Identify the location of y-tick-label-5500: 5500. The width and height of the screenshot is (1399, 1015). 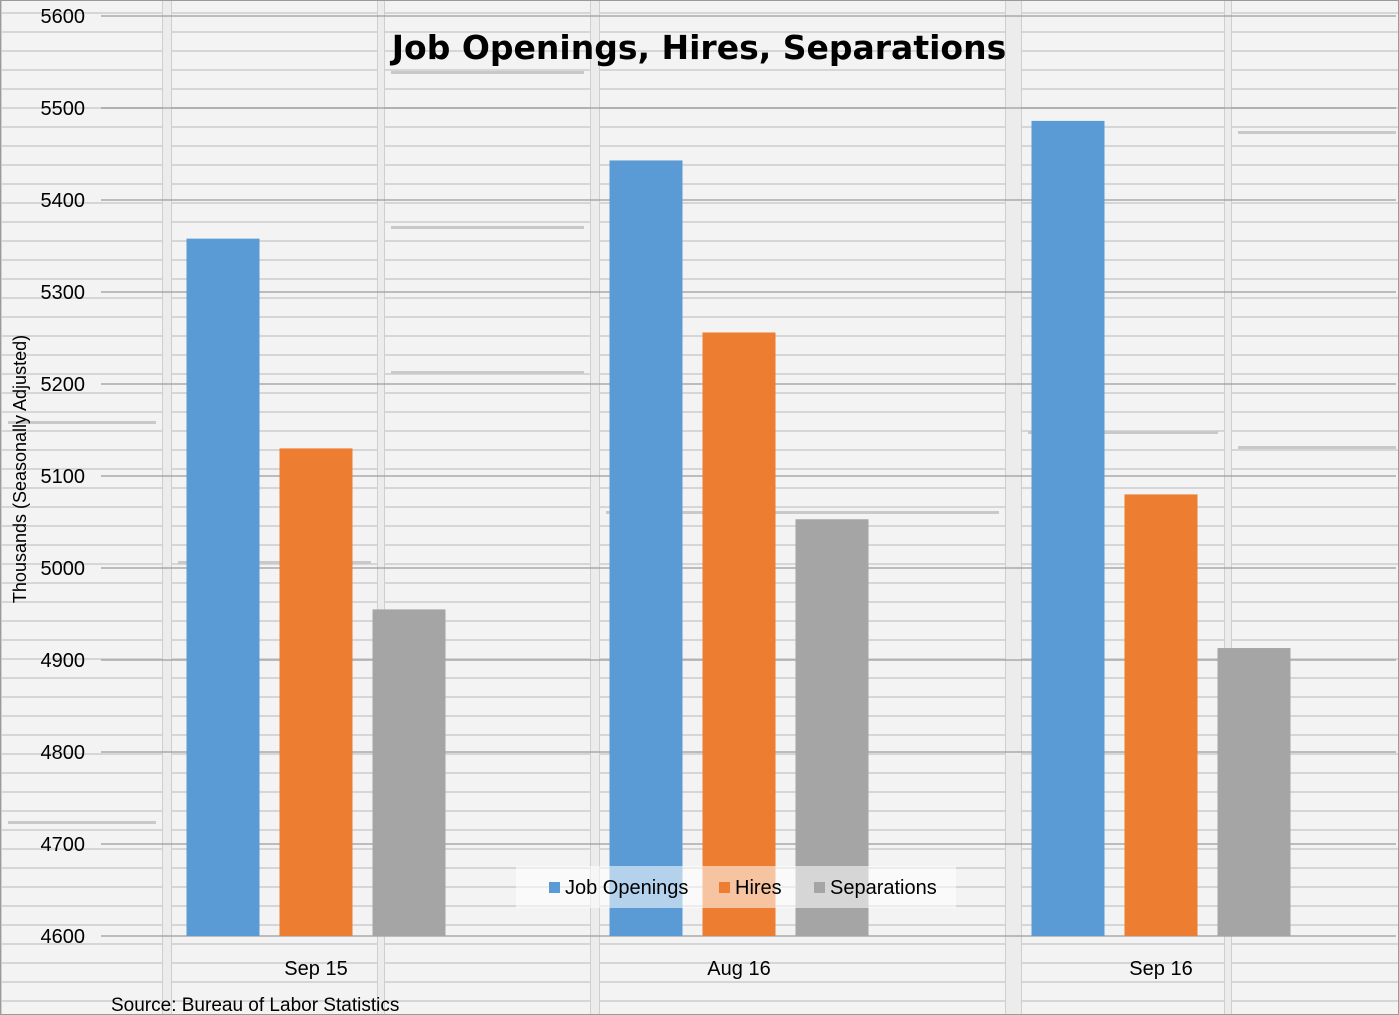
(63, 109).